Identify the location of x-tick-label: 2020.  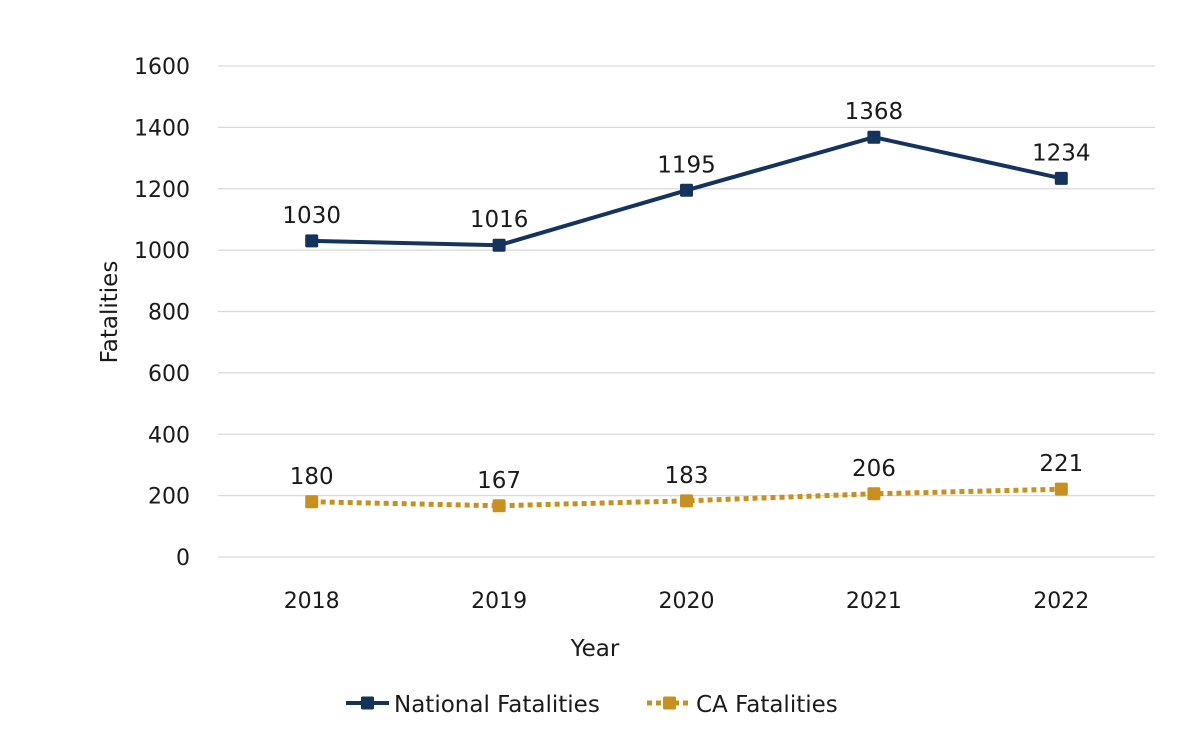
(687, 601).